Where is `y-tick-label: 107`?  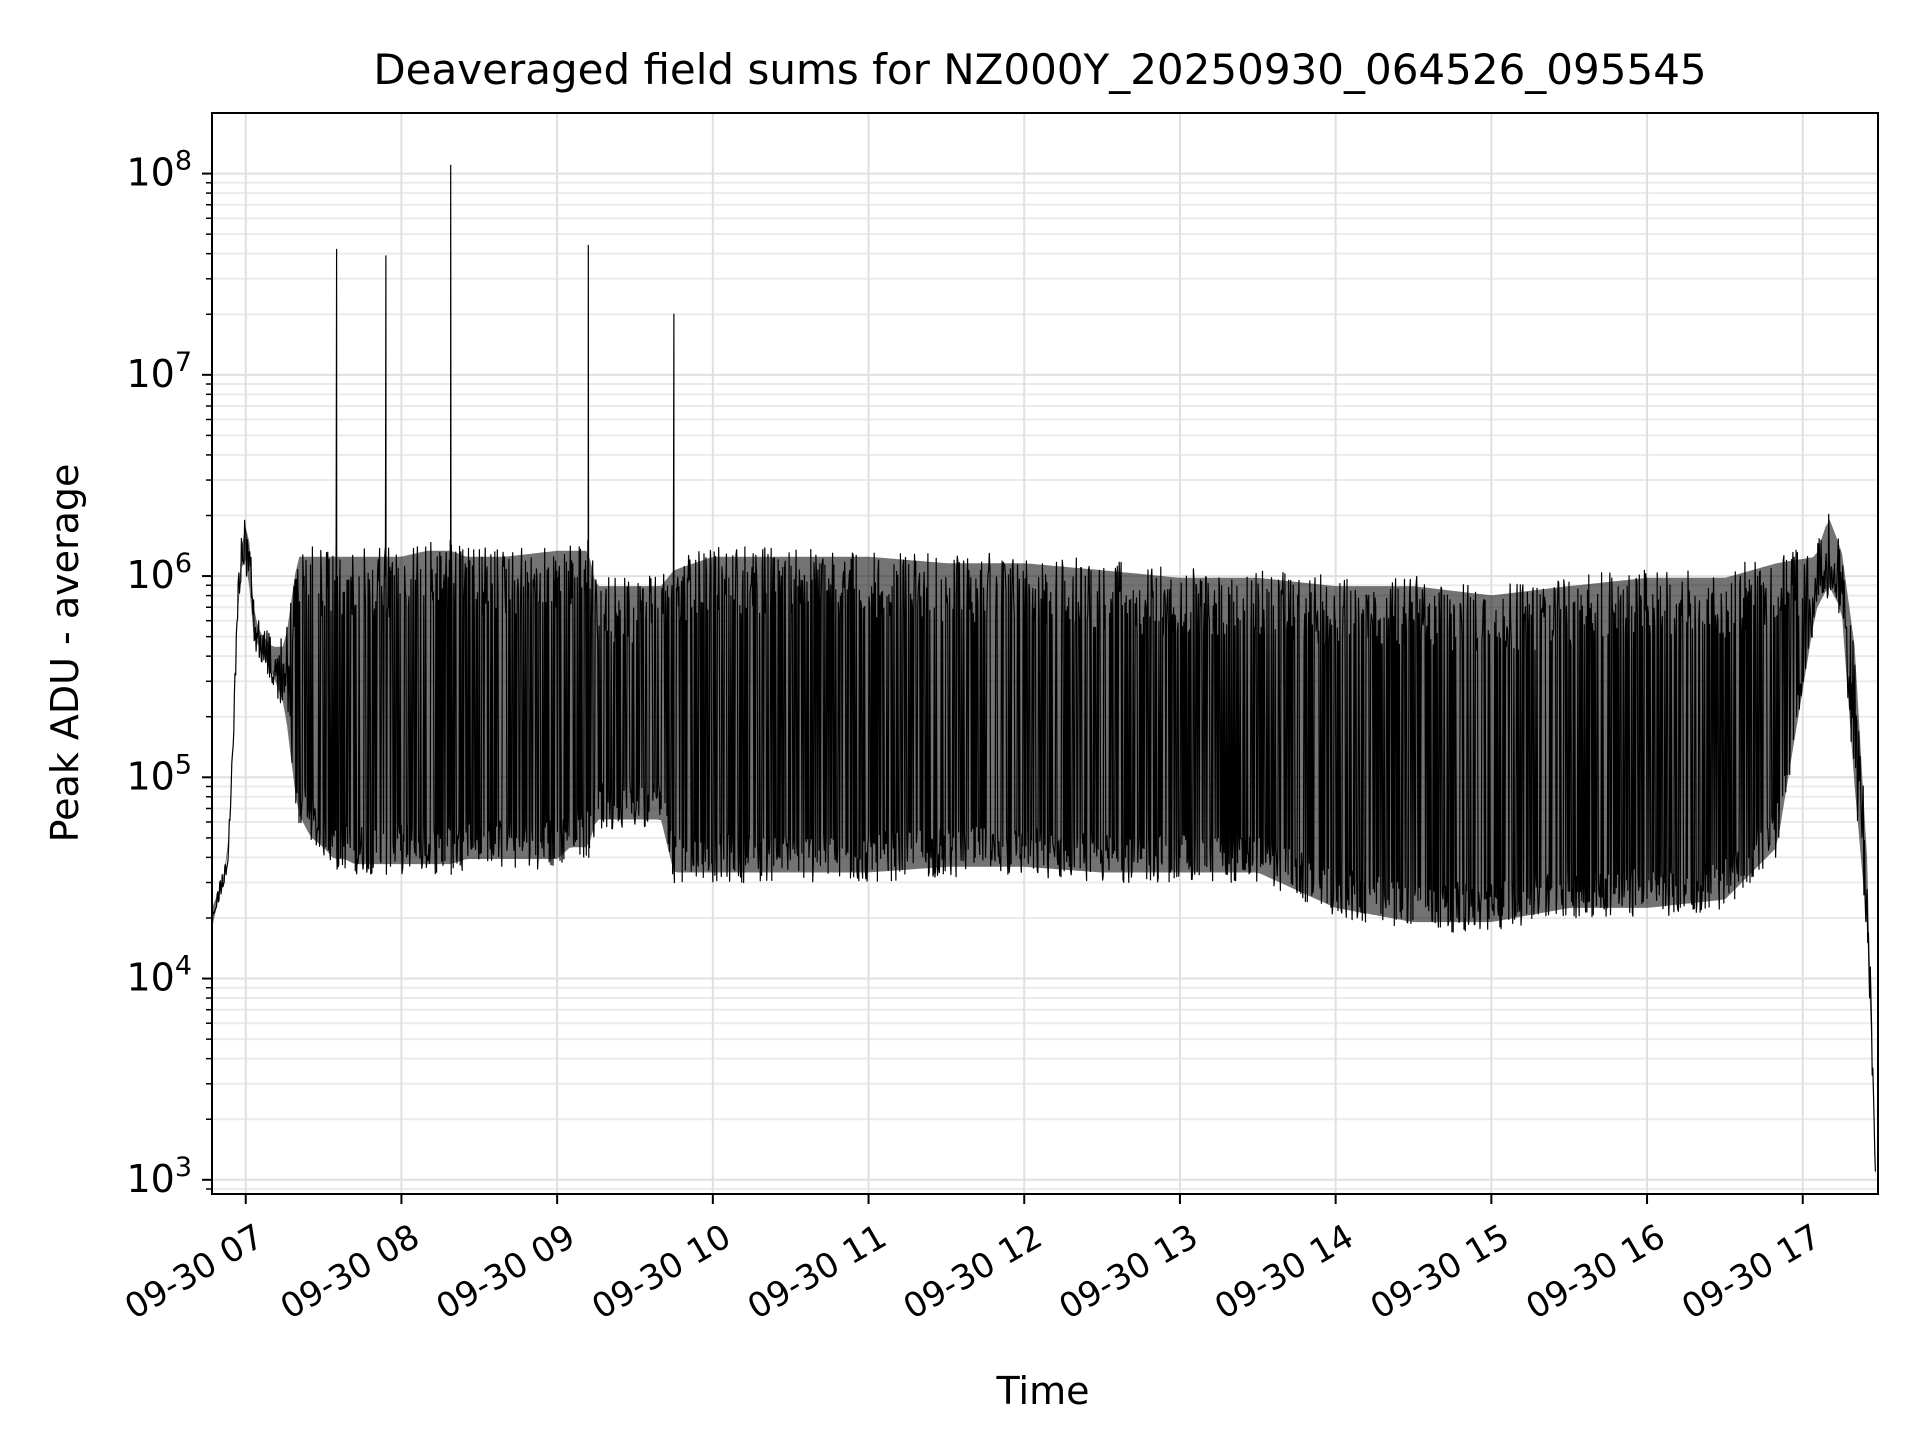
y-tick-label: 107 is located at coordinates (159, 371).